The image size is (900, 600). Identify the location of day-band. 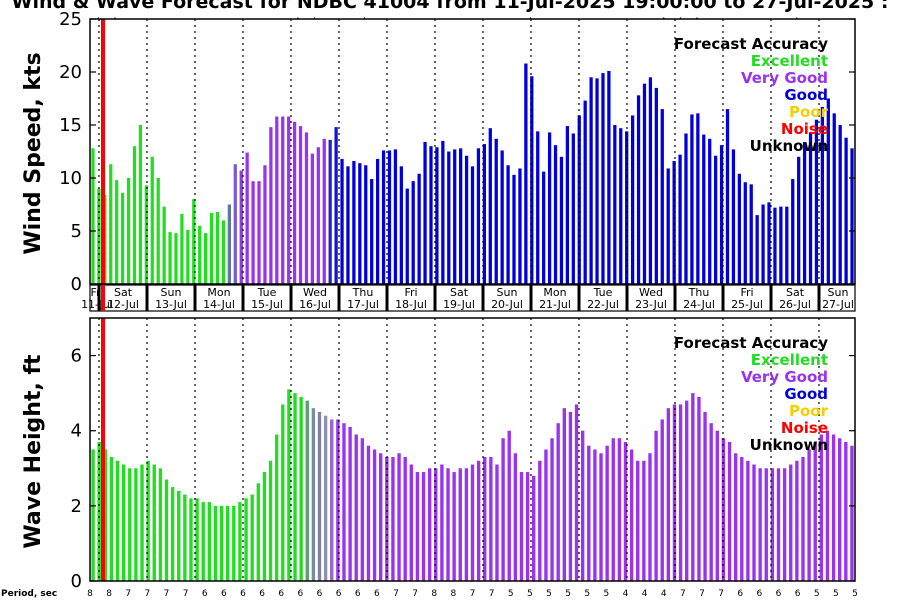
(472, 298).